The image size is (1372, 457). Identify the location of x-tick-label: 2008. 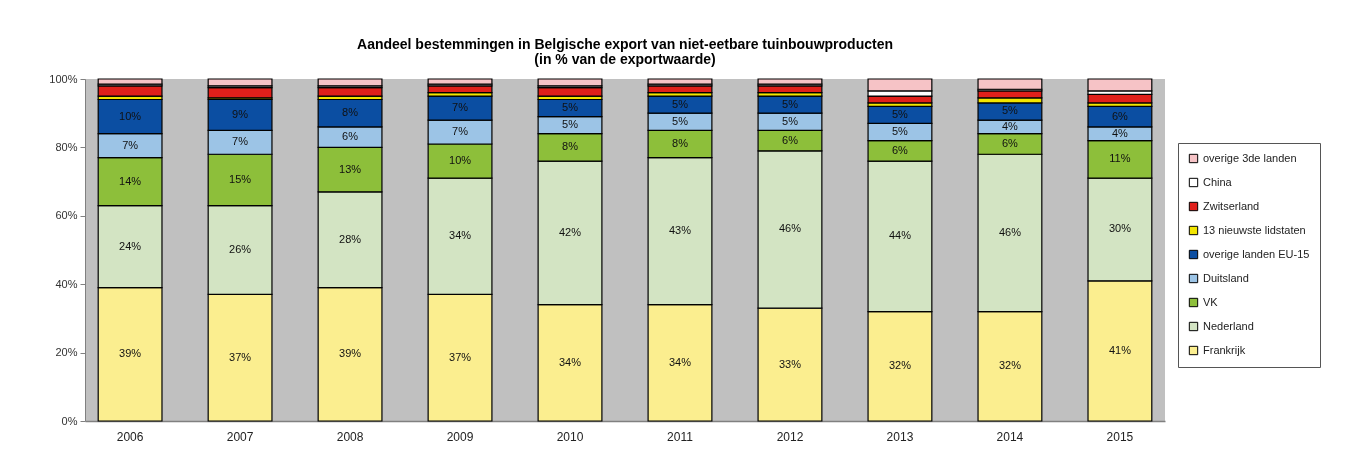
(350, 436).